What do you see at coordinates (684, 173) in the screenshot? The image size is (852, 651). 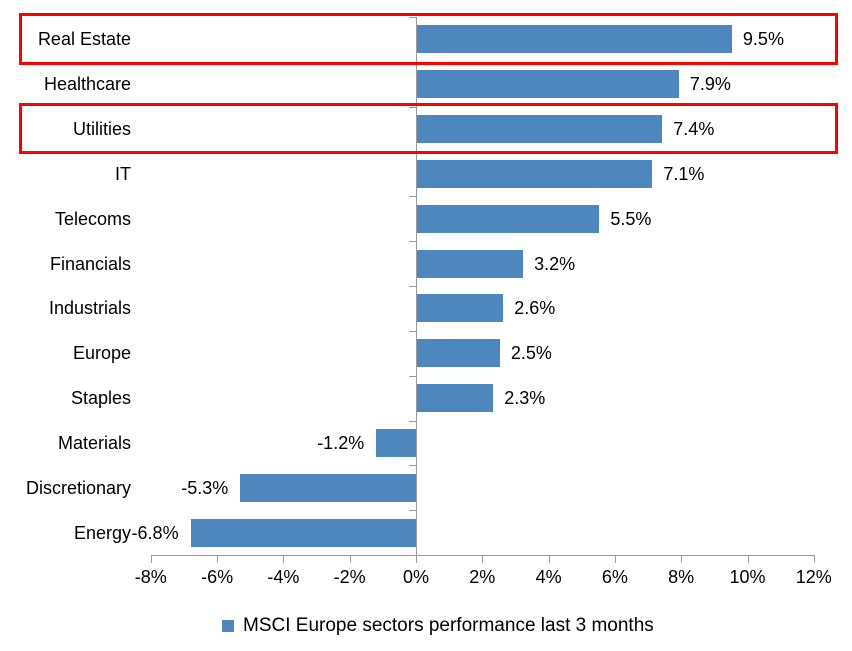 I see `value-label: 7.1%` at bounding box center [684, 173].